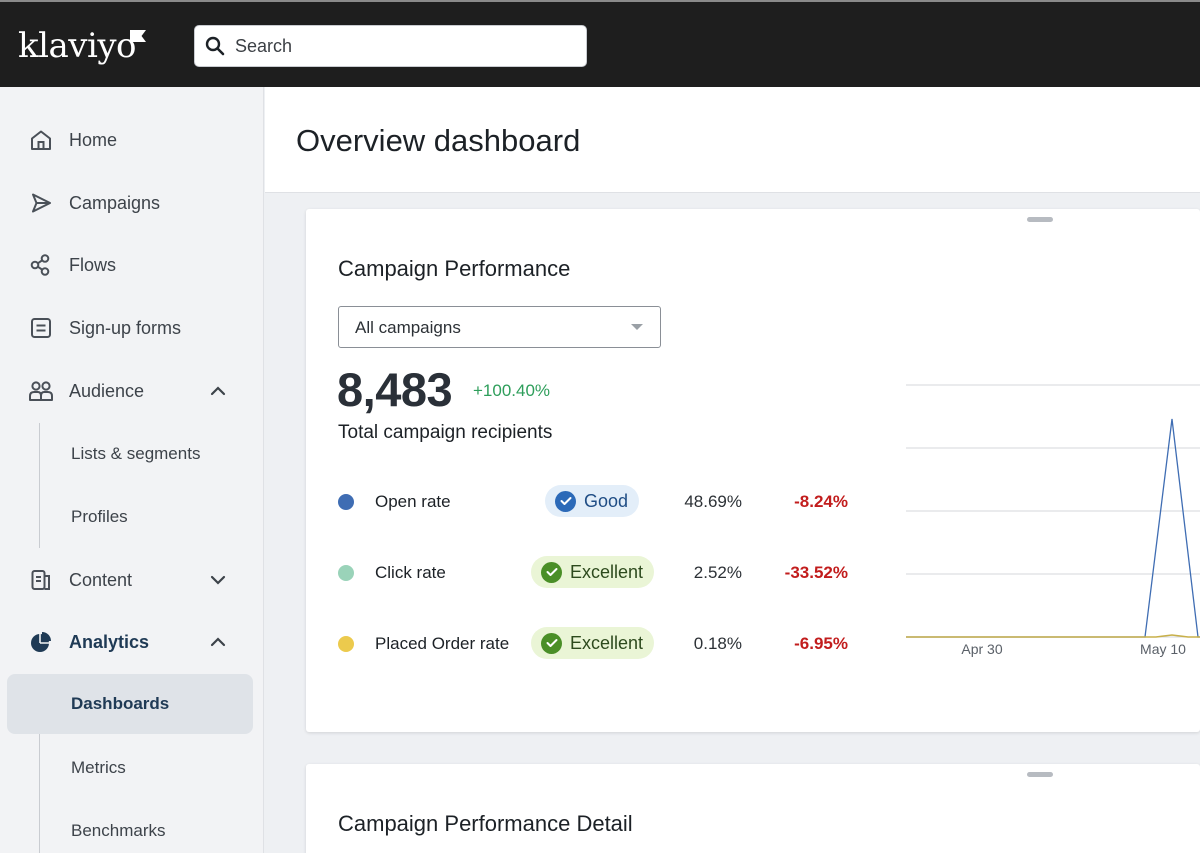 This screenshot has height=853, width=1200. I want to click on campaign-performance-detail-card: Campaign Performance Detail, so click(753, 808).